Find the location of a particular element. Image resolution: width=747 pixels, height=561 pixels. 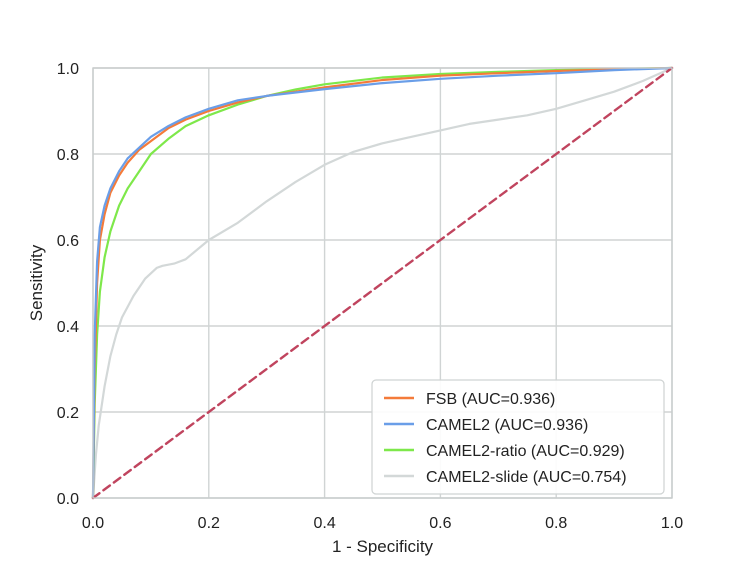

y-axis-label: Sensitivity is located at coordinates (36, 282).